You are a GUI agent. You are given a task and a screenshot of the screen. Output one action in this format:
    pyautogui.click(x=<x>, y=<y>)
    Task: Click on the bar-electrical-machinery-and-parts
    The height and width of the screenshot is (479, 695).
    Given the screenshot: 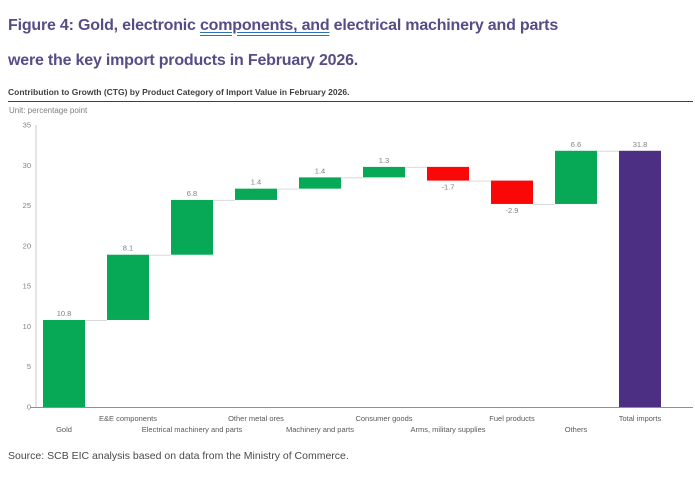 What is the action you would take?
    pyautogui.click(x=192, y=227)
    